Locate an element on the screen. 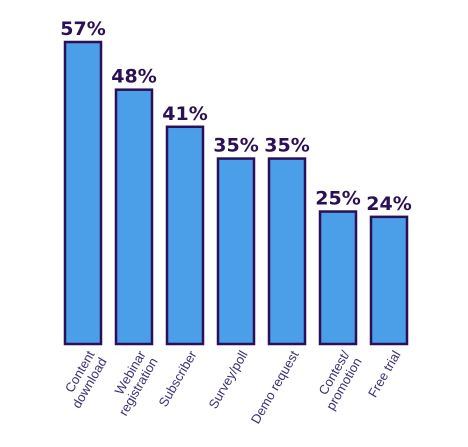 Image resolution: width=468 pixels, height=447 pixels. value-label-0: 57% is located at coordinates (82, 29).